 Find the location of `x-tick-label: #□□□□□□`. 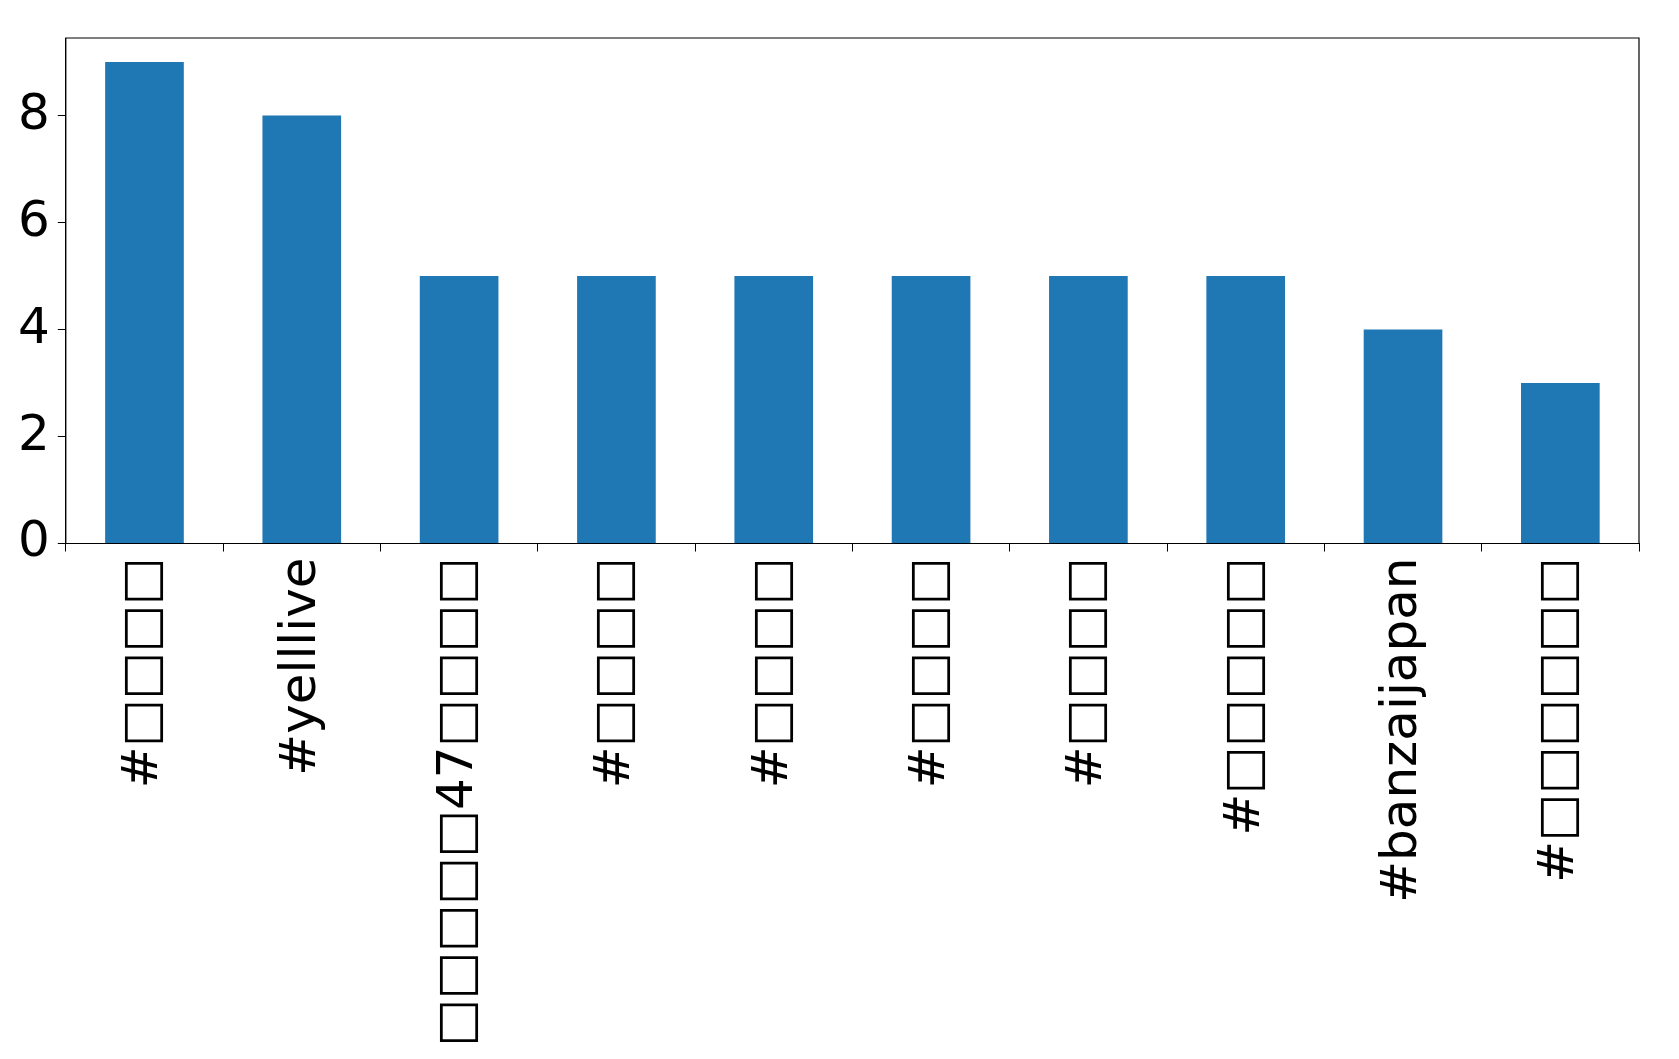

x-tick-label: #□□□□□□ is located at coordinates (1556, 720).